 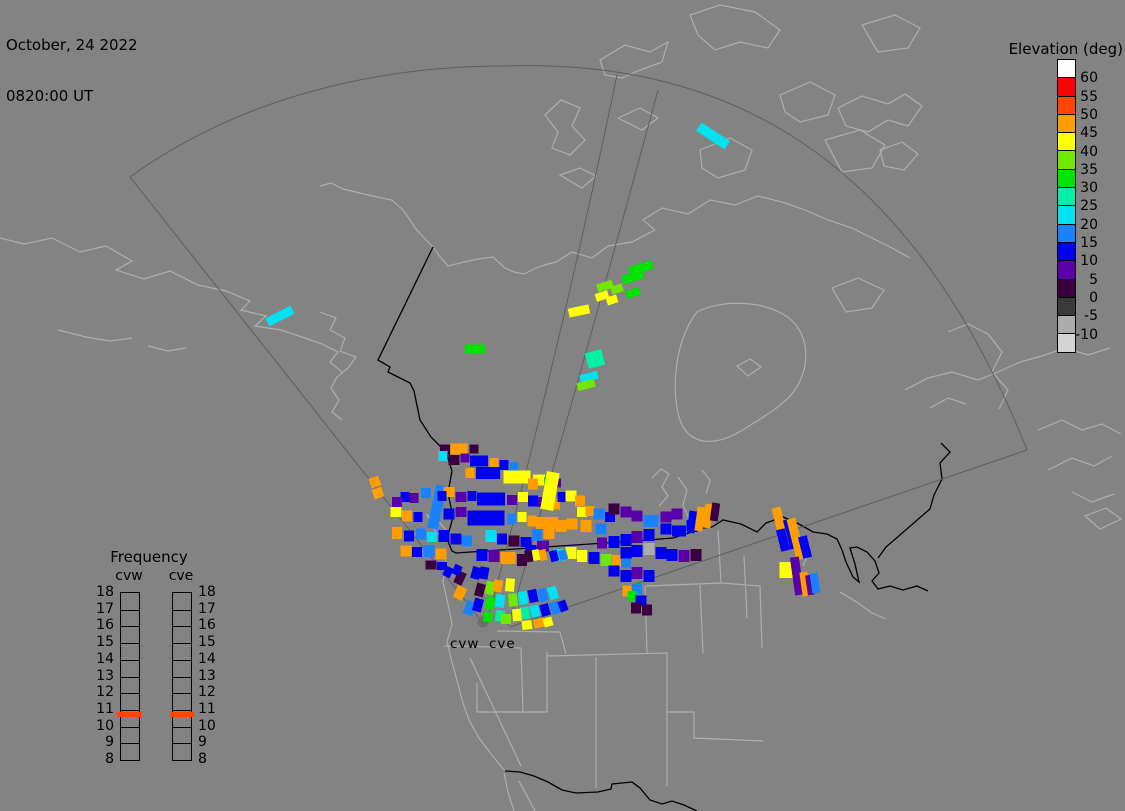 I want to click on frequency-scale-label: 12, so click(x=105, y=692).